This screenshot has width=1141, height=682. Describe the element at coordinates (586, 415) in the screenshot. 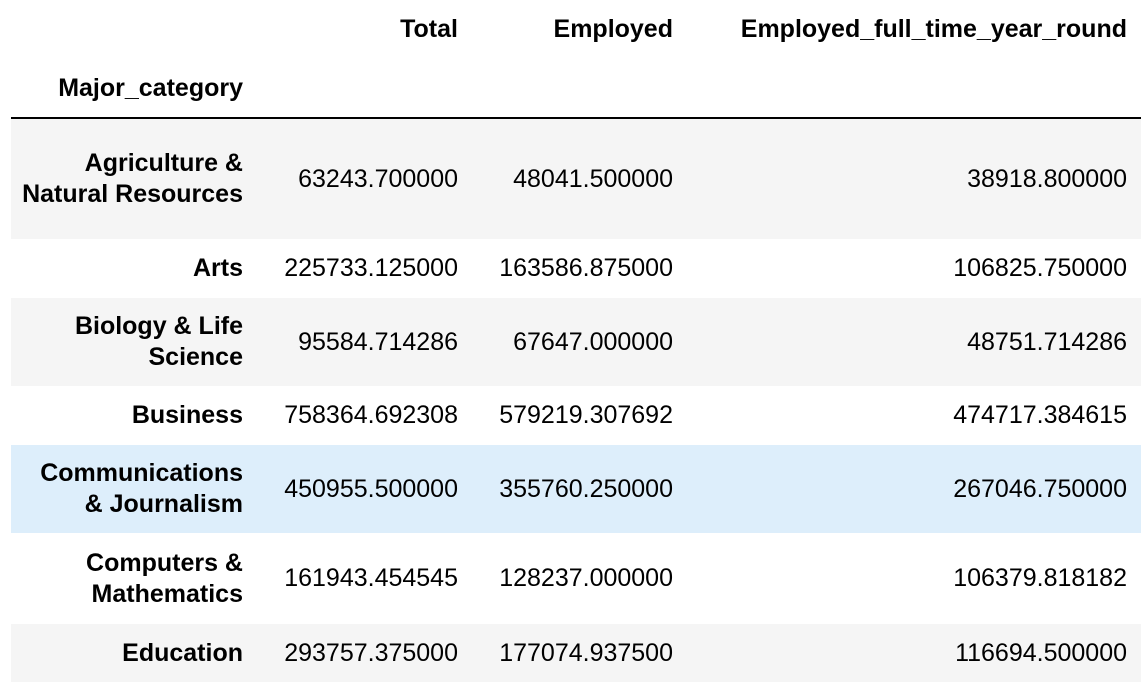

I see `cell-employed: 579219.307692` at that location.